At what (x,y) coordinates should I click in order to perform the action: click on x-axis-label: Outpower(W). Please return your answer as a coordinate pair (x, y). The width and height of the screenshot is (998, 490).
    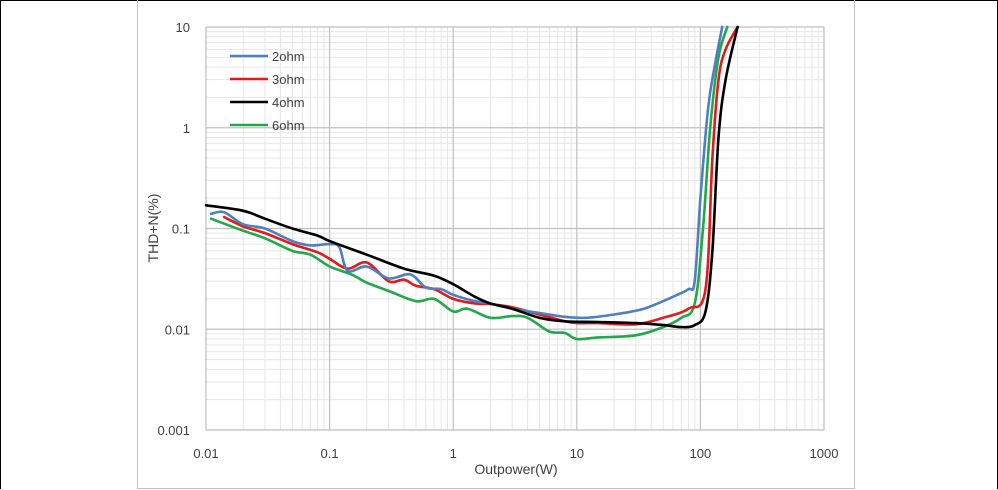
    Looking at the image, I should click on (515, 469).